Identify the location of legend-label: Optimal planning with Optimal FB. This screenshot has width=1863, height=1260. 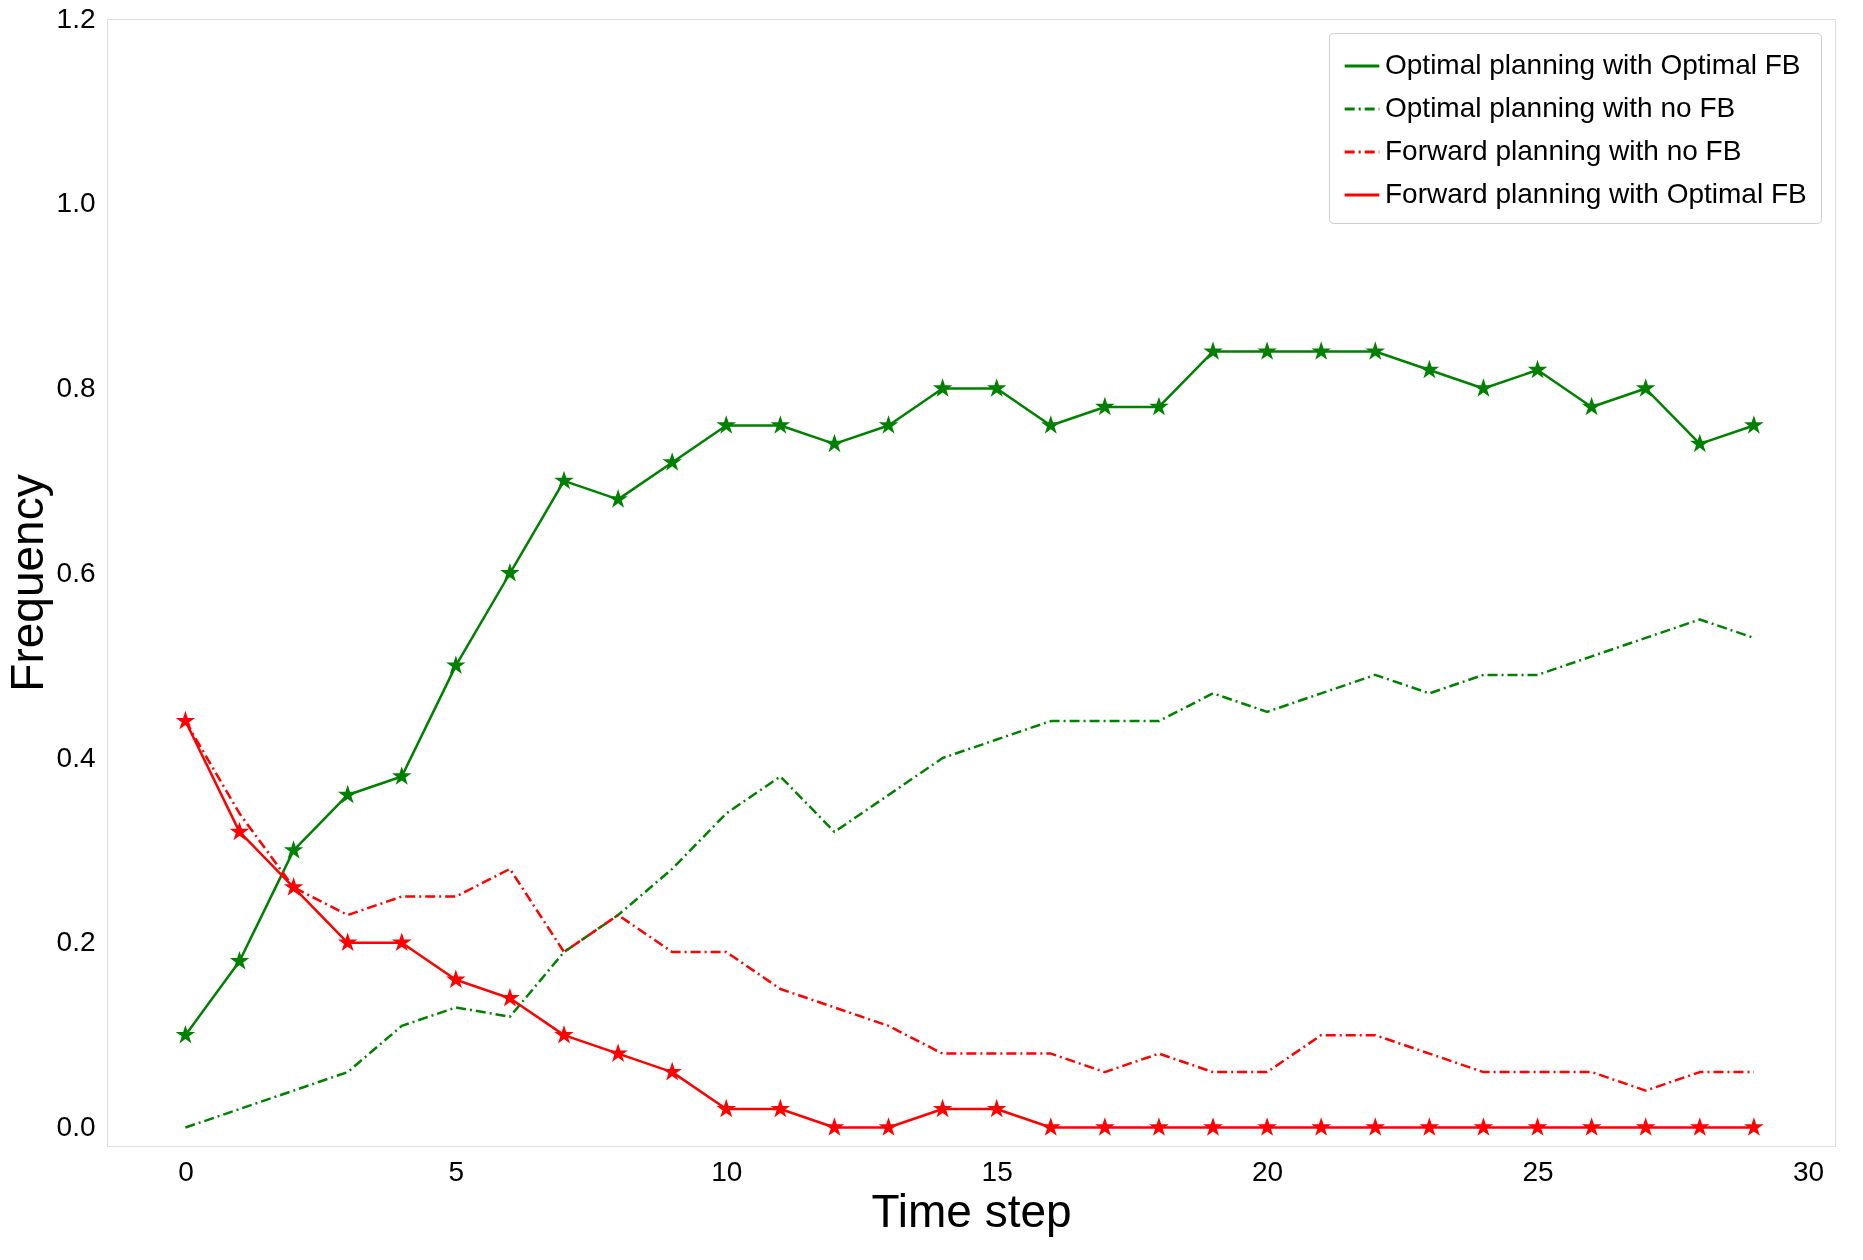
(1593, 64).